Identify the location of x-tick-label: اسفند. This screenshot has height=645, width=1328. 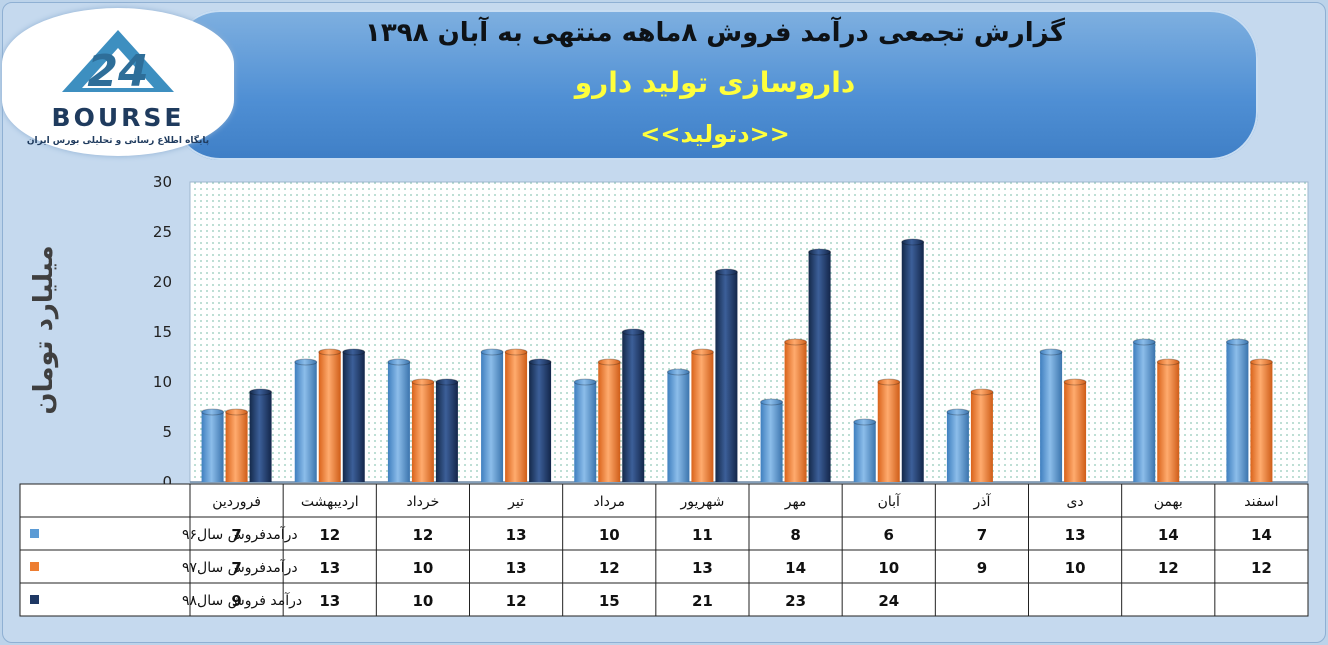
(1261, 502).